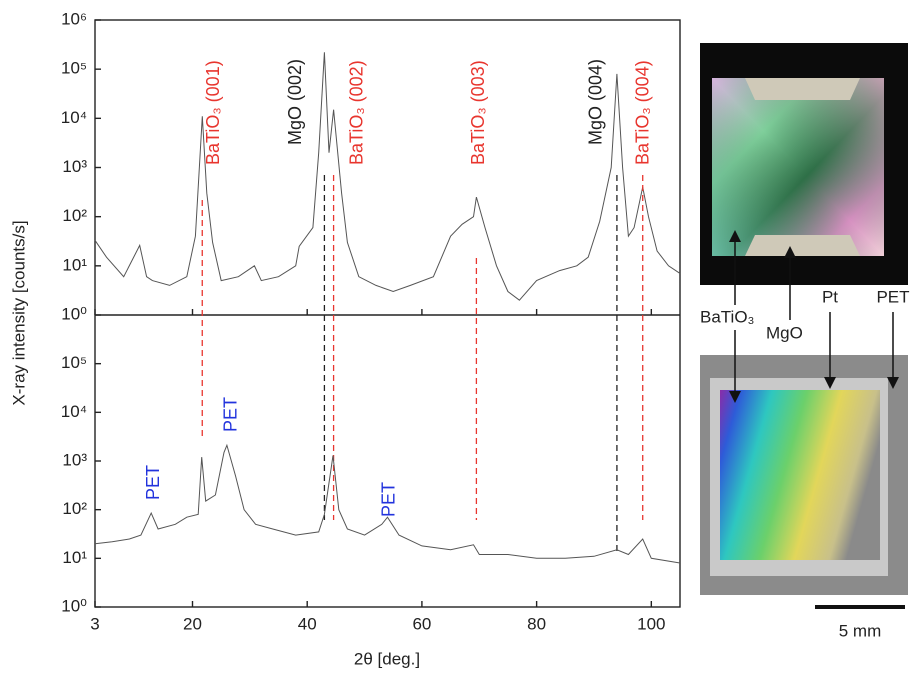  Describe the element at coordinates (74, 18) in the screenshot. I see `y-tick-label: 10⁶` at that location.